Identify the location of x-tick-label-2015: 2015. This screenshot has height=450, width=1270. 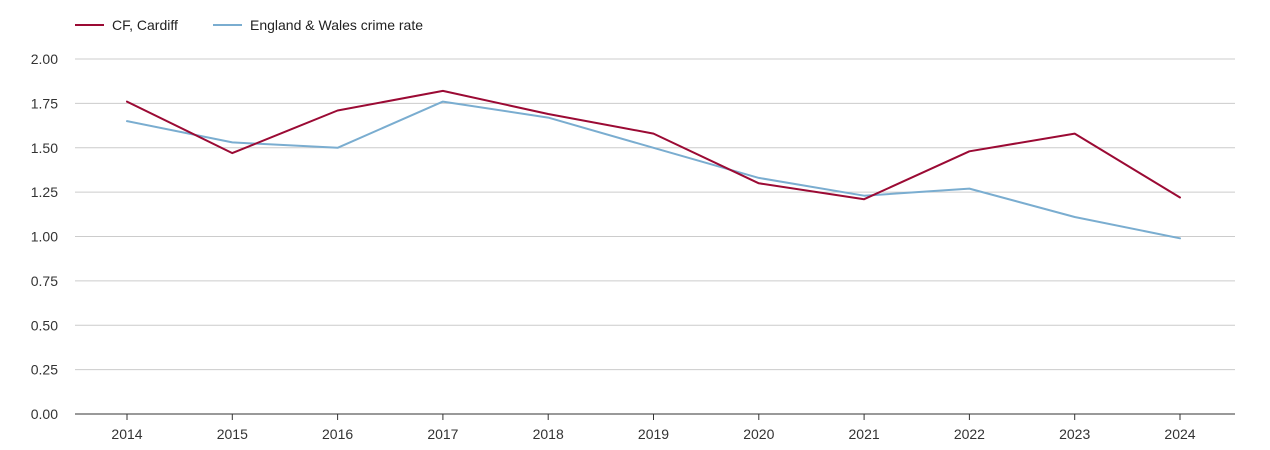
(232, 434).